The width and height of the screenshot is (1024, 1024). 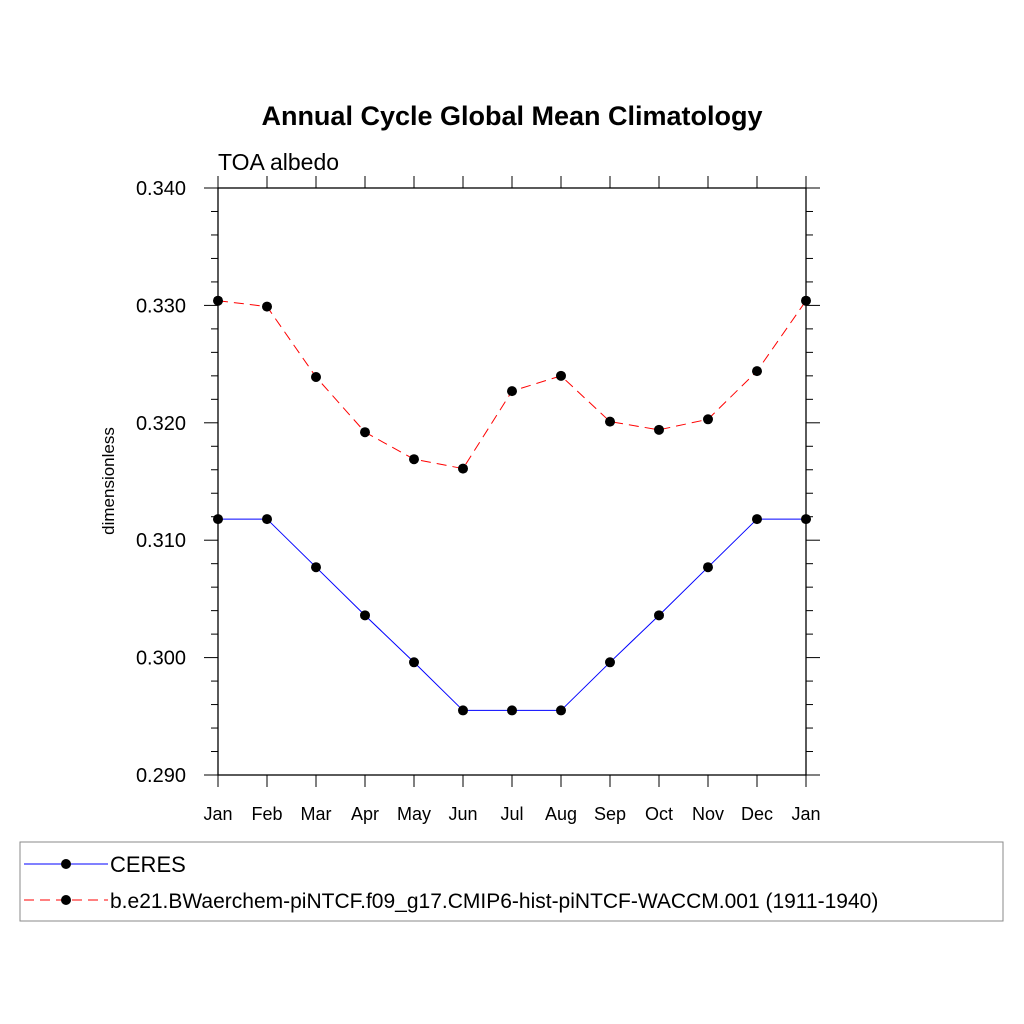 I want to click on x-tick-label: Apr, so click(x=365, y=814).